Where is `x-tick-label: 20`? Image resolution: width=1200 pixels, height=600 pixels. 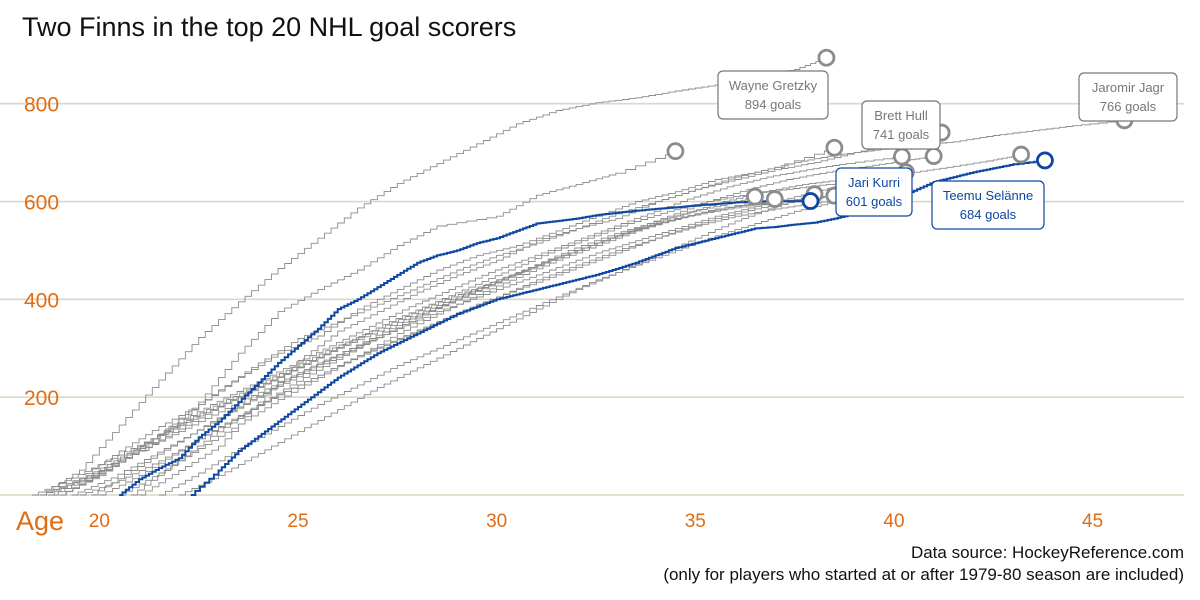
x-tick-label: 20 is located at coordinates (99, 521).